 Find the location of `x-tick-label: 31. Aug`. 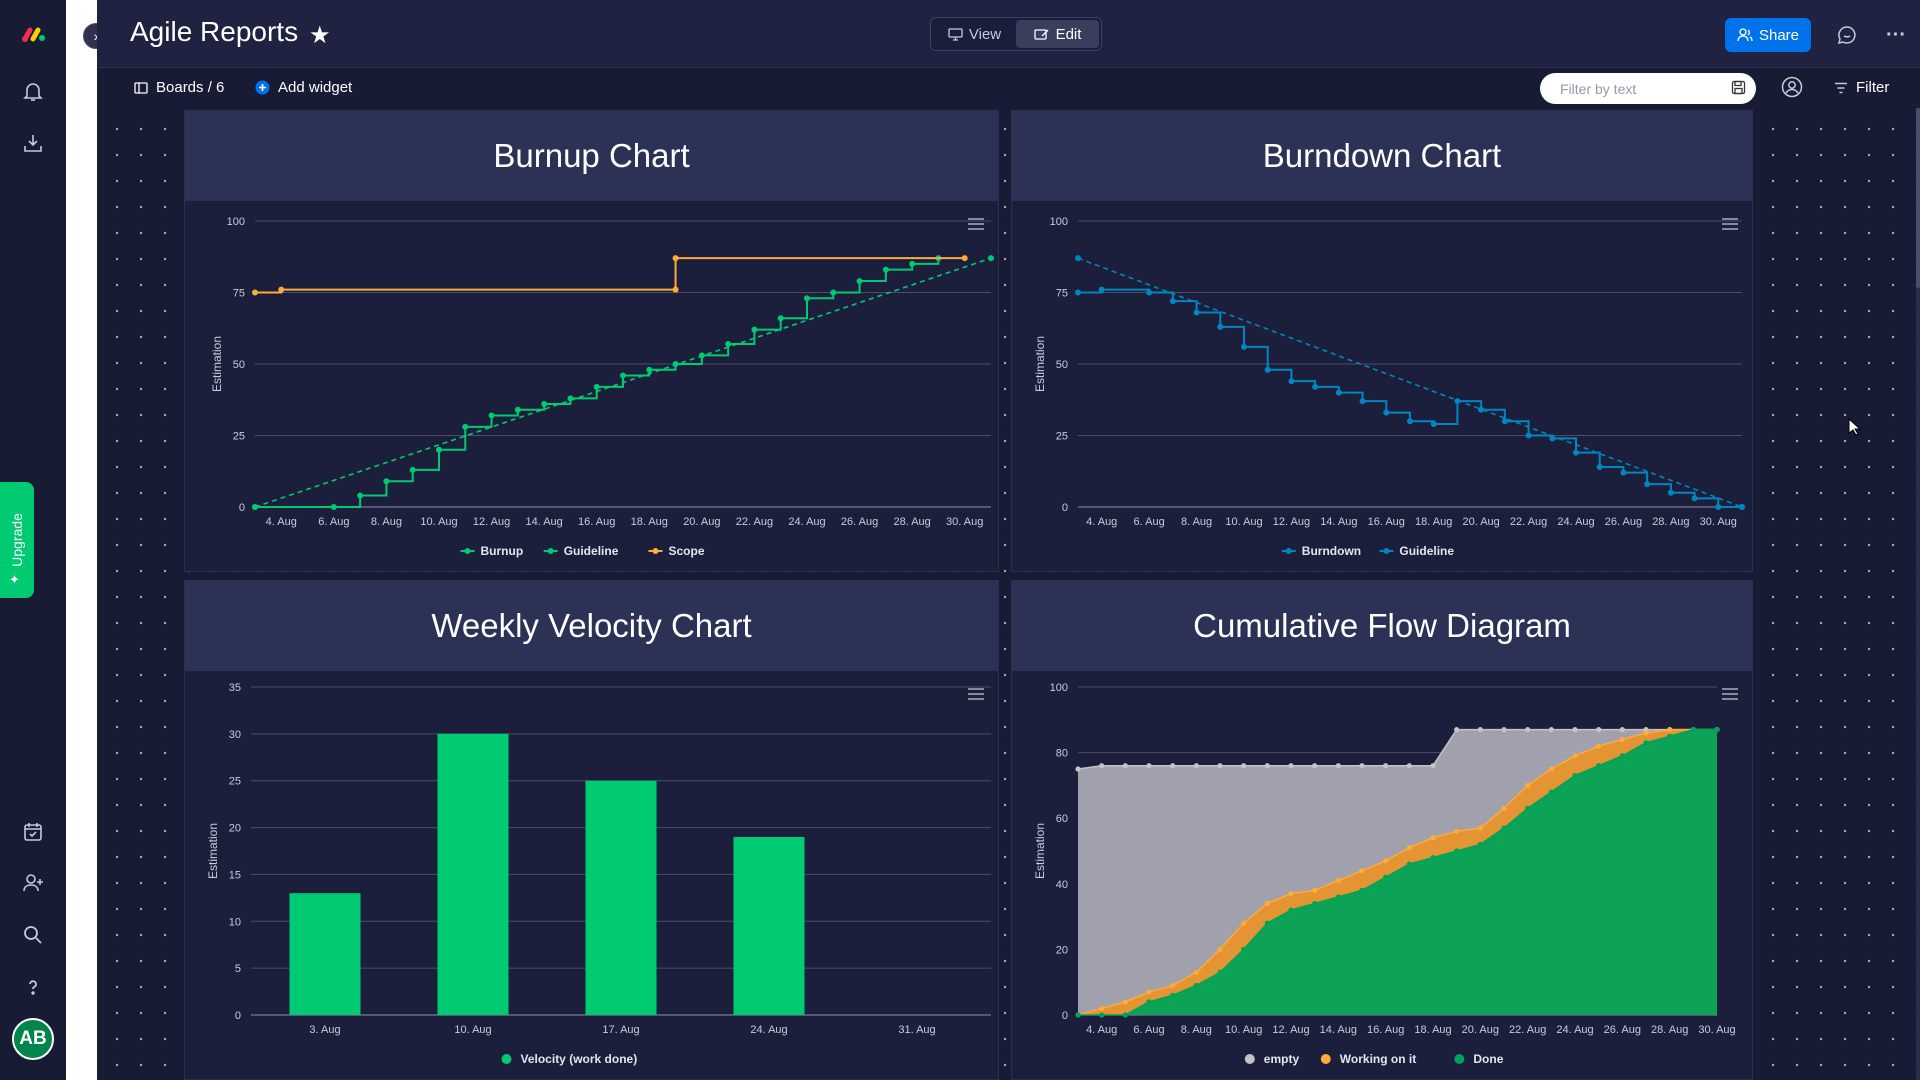

x-tick-label: 31. Aug is located at coordinates (916, 1030).